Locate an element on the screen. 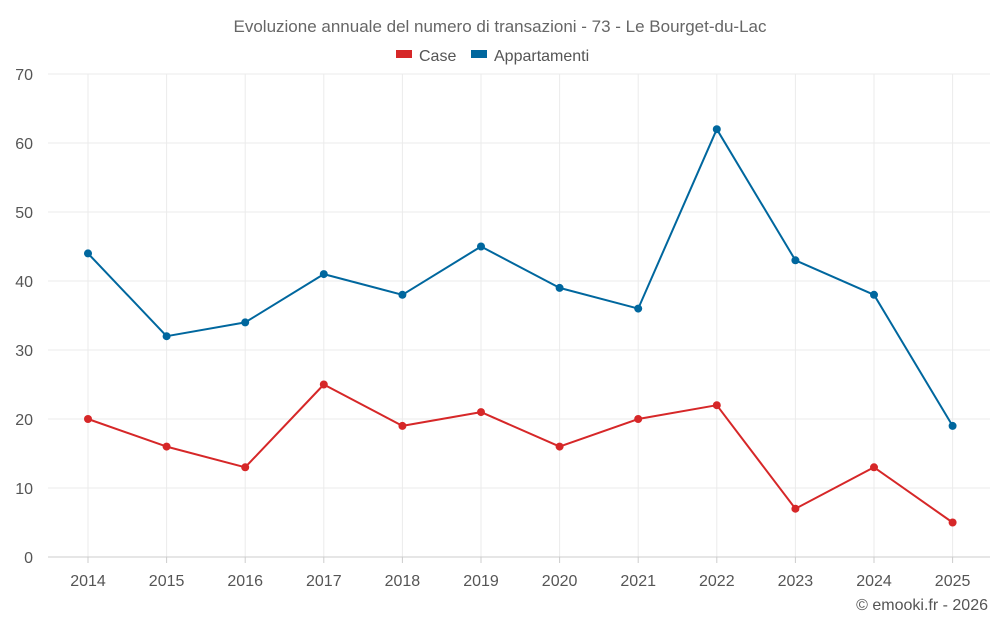 The height and width of the screenshot is (630, 1000). y-tick-label: 30 is located at coordinates (24, 351).